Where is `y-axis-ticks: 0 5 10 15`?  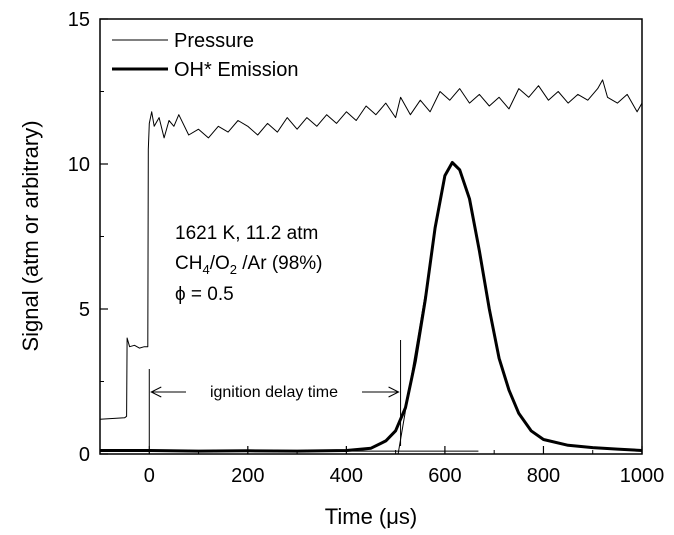 y-axis-ticks: 0 5 10 15 is located at coordinates (88, 237).